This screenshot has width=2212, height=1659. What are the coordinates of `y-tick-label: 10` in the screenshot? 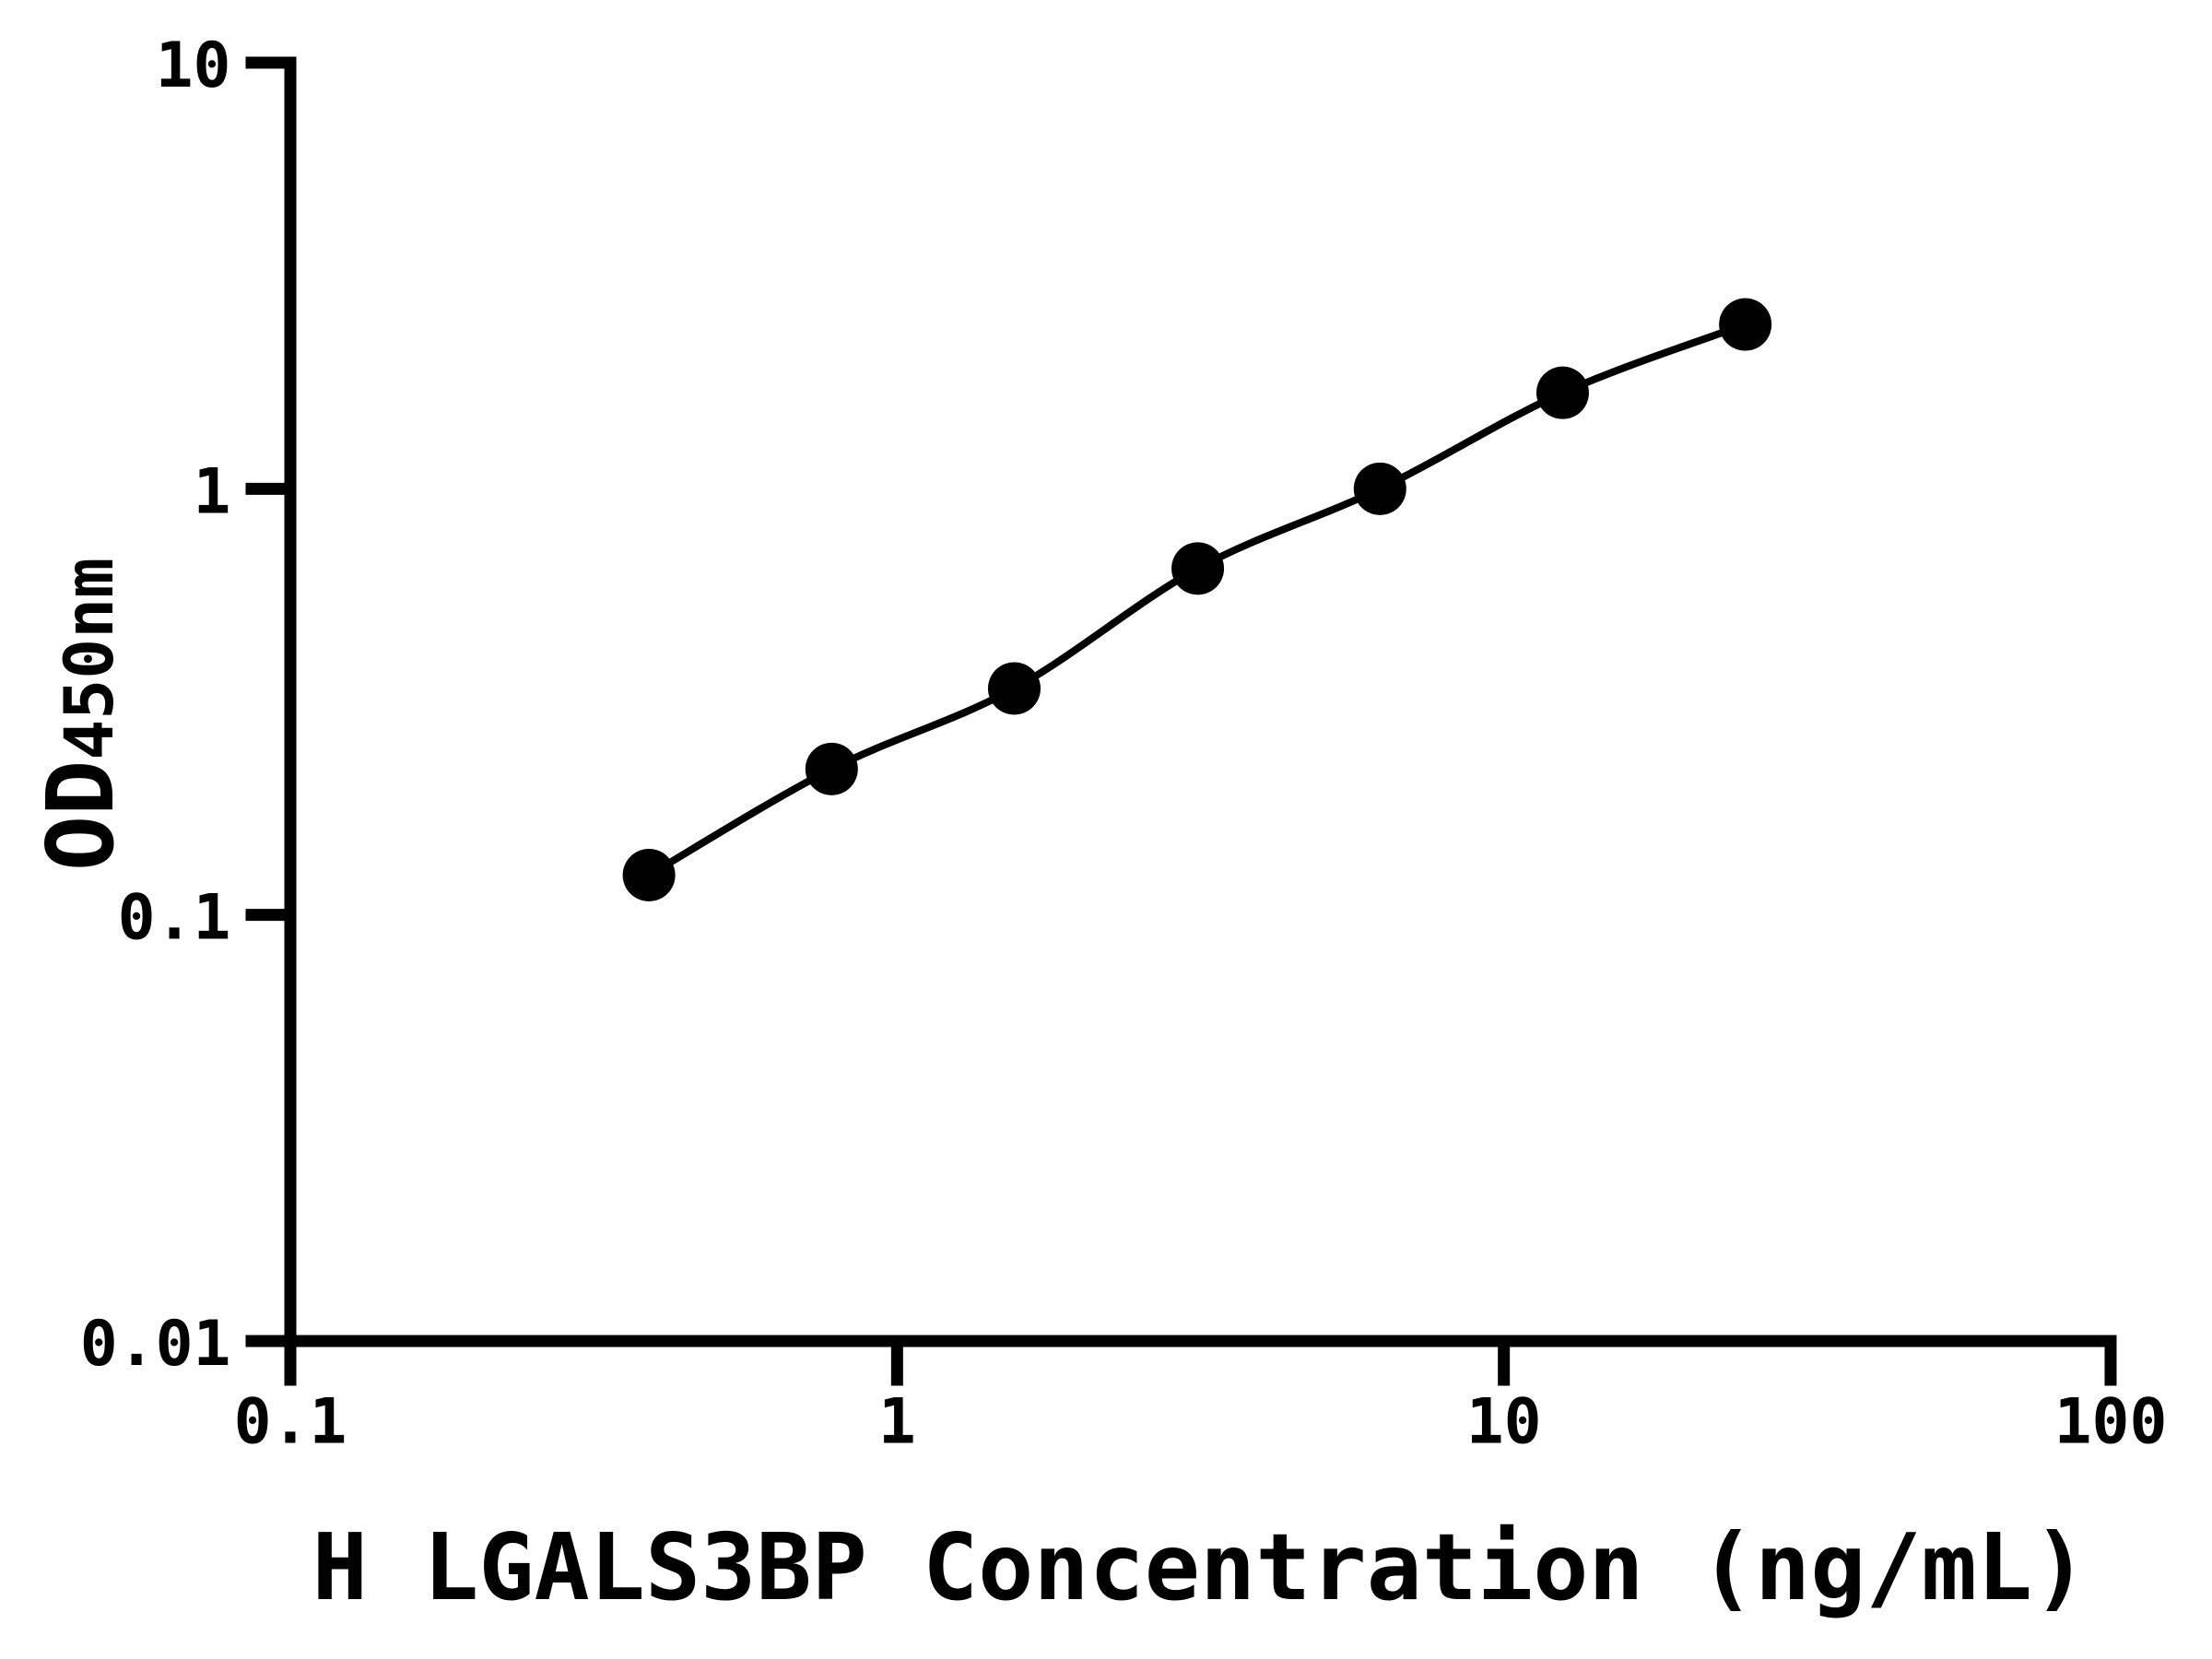 It's located at (193, 65).